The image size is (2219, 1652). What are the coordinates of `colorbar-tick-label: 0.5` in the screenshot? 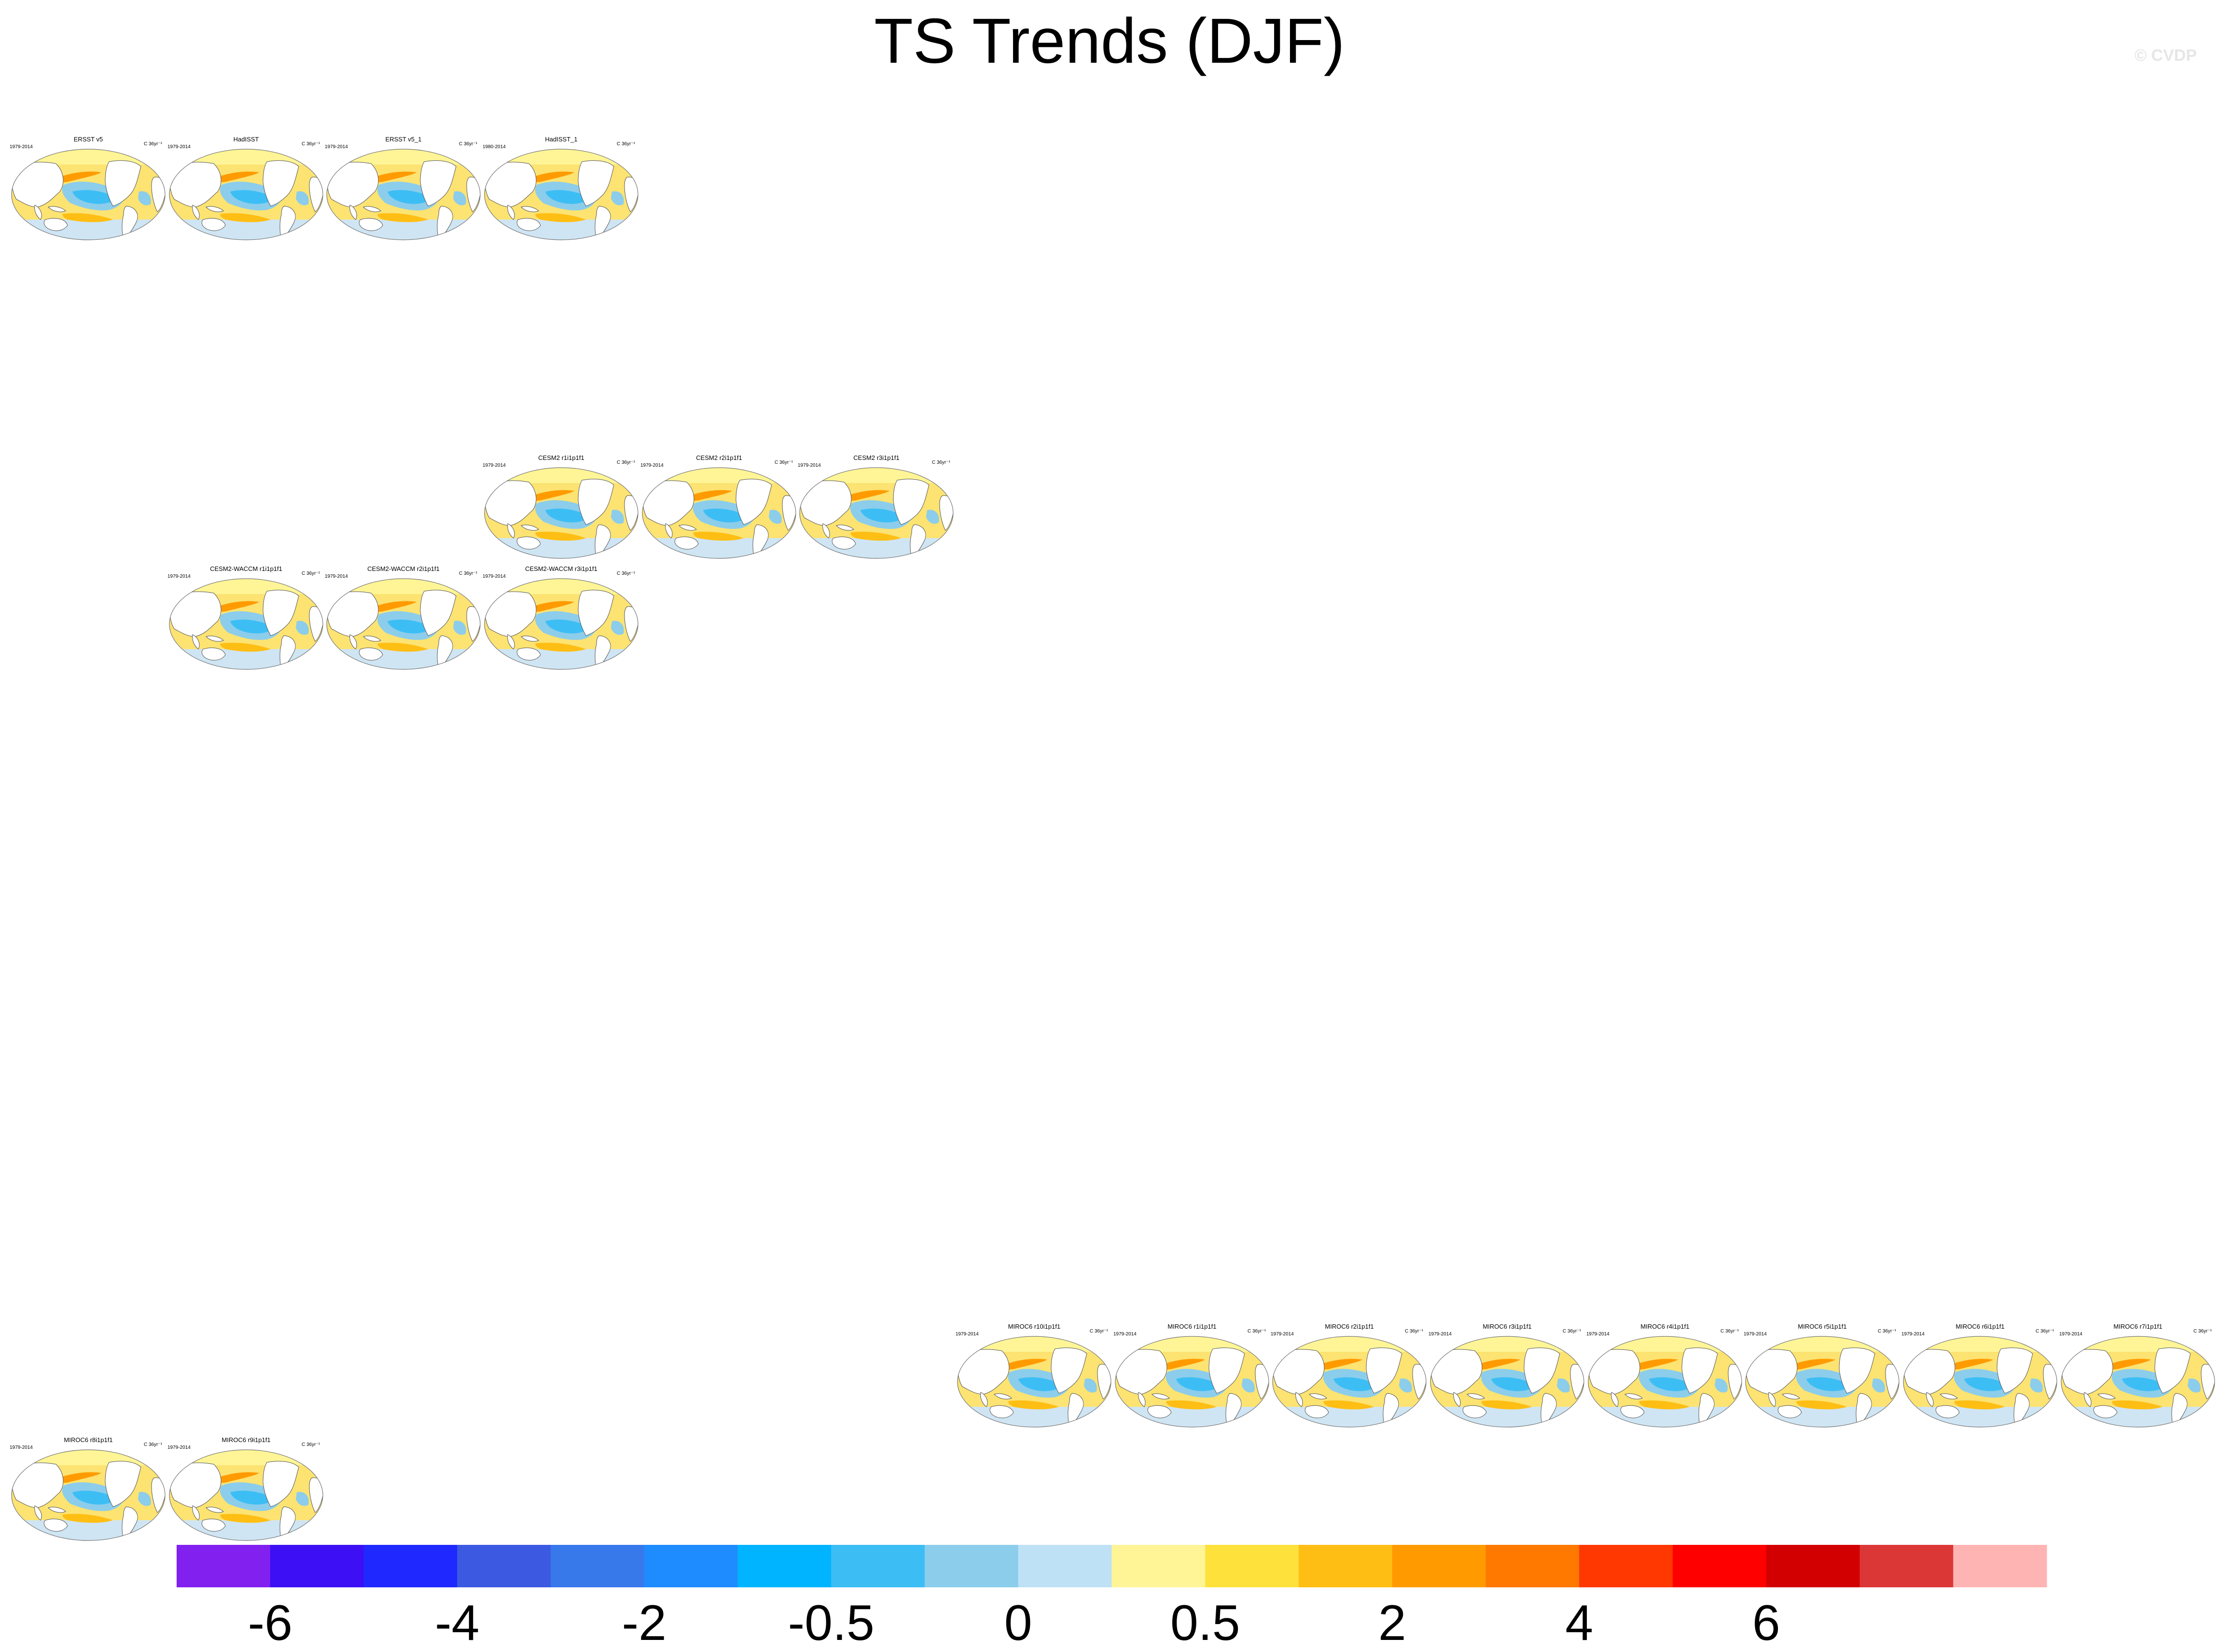 It's located at (1205, 1623).